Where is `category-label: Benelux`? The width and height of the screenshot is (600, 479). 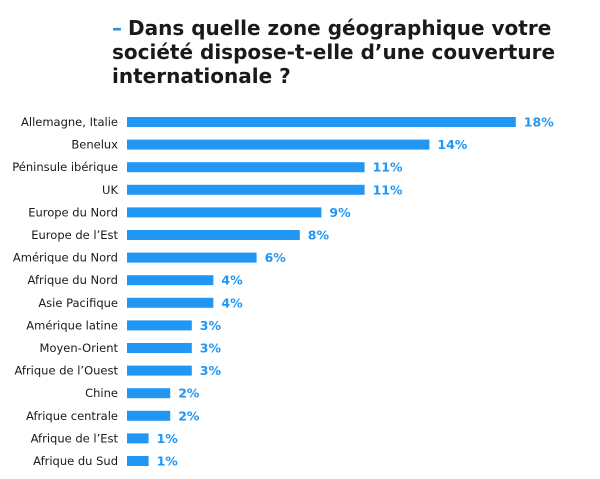 category-label: Benelux is located at coordinates (94, 145).